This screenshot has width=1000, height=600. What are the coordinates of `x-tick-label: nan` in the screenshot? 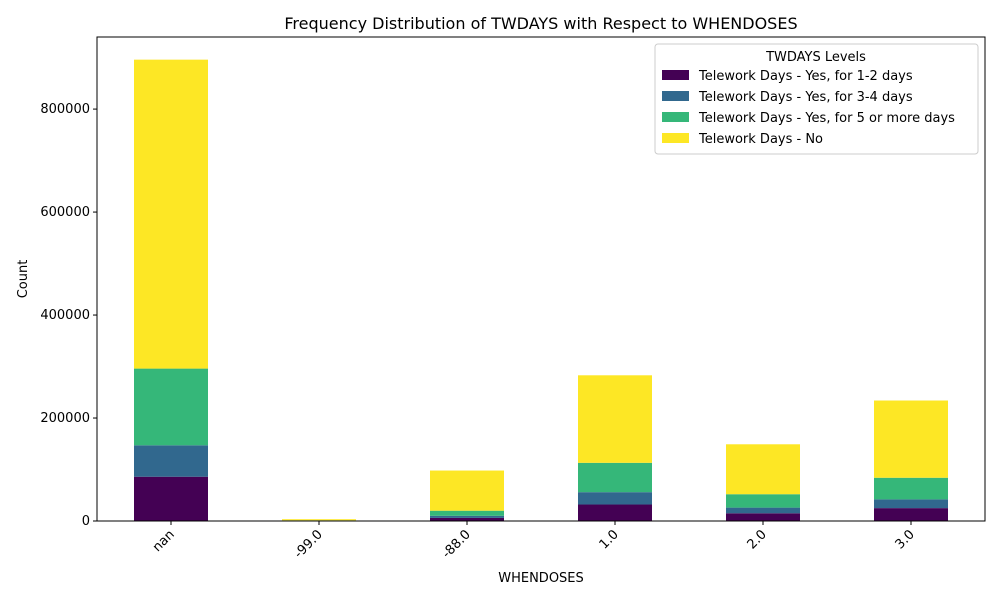 It's located at (164, 541).